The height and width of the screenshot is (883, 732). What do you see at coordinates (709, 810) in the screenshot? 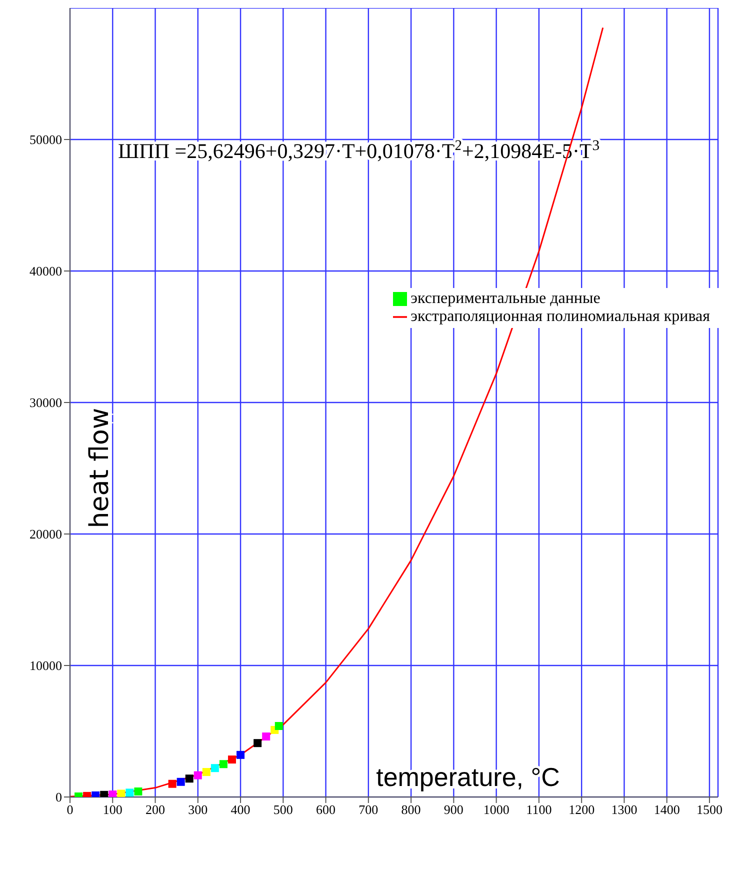
I see `x-tick-label: 1500` at bounding box center [709, 810].